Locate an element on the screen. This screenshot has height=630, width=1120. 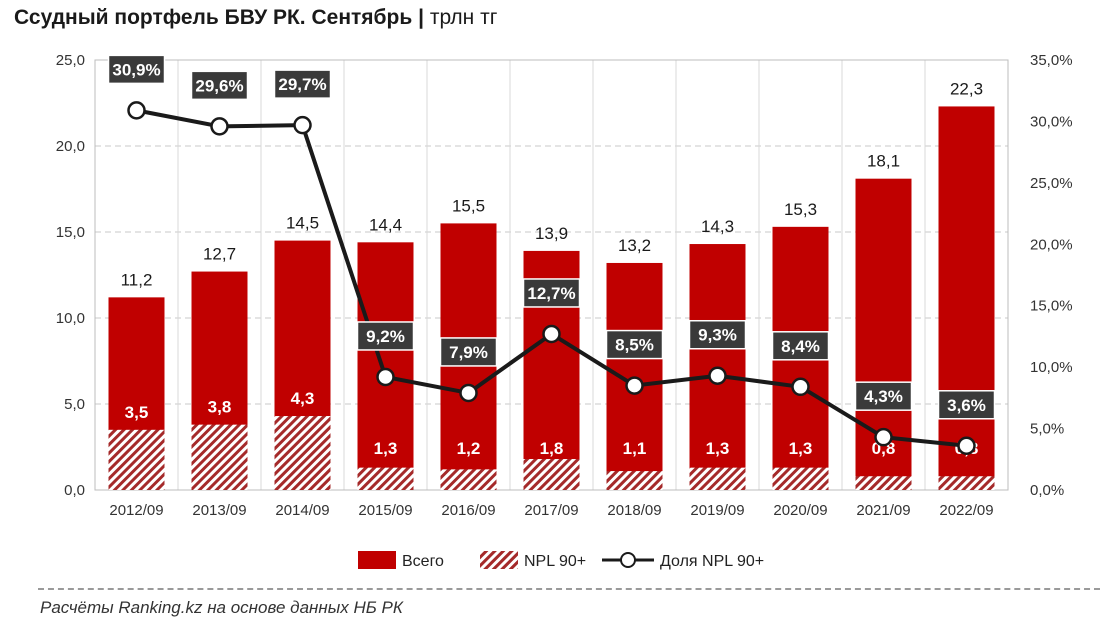
y-right-tick-label: 5,0% is located at coordinates (1047, 429).